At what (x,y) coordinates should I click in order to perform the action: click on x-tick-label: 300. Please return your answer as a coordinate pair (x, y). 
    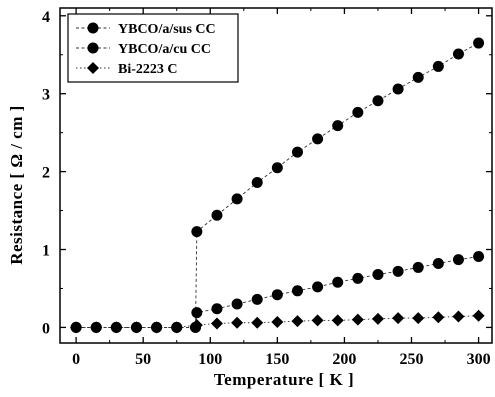
    Looking at the image, I should click on (479, 359).